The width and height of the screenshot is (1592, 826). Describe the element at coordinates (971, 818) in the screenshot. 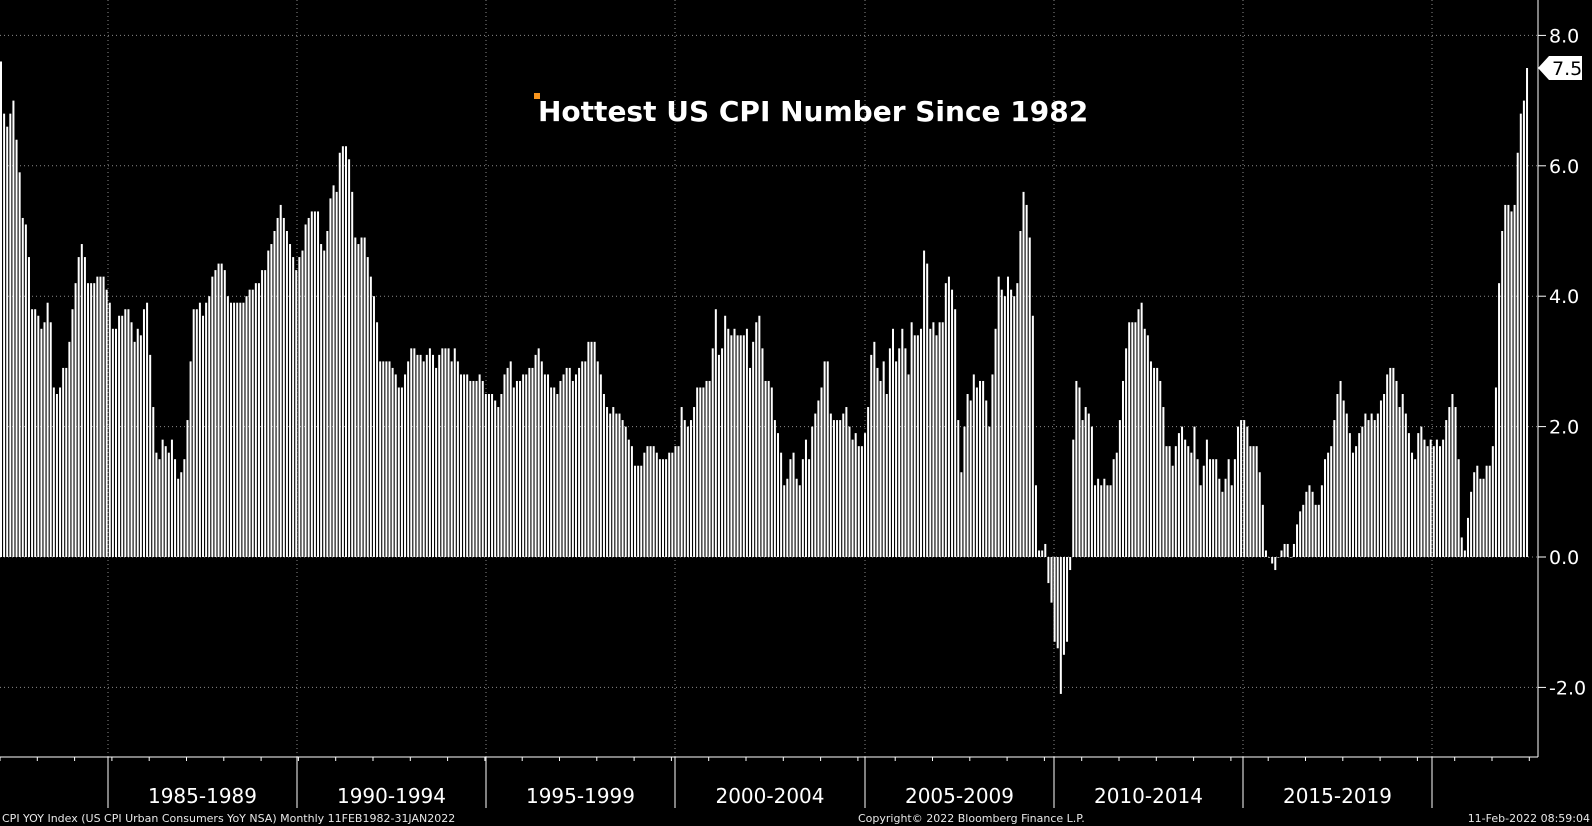

I see `footer-copyright: Copyright© 2022 Bloomberg Finance L.P.` at that location.